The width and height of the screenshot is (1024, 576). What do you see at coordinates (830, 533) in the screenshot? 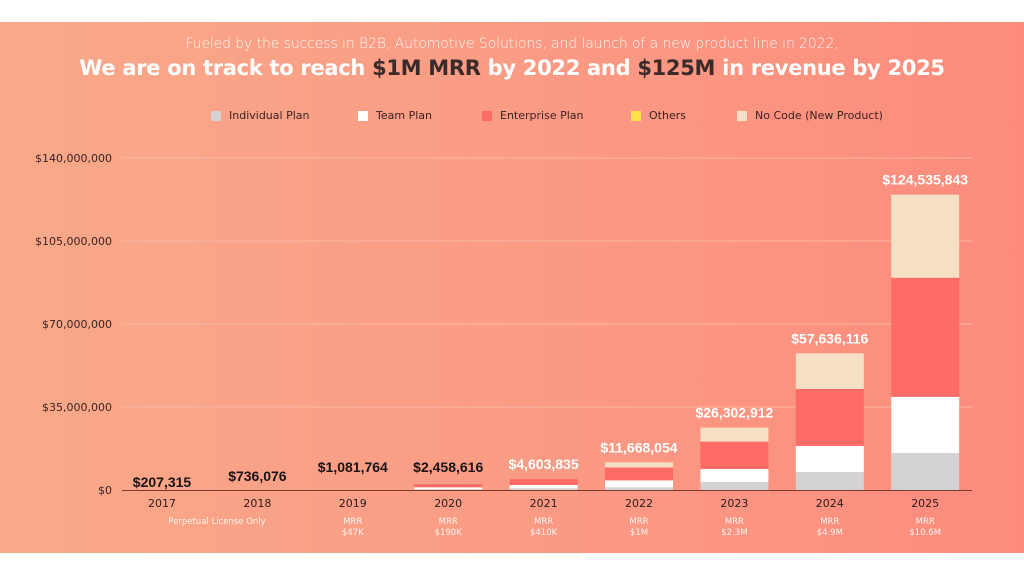
I see `annotation-text: $4.9M` at bounding box center [830, 533].